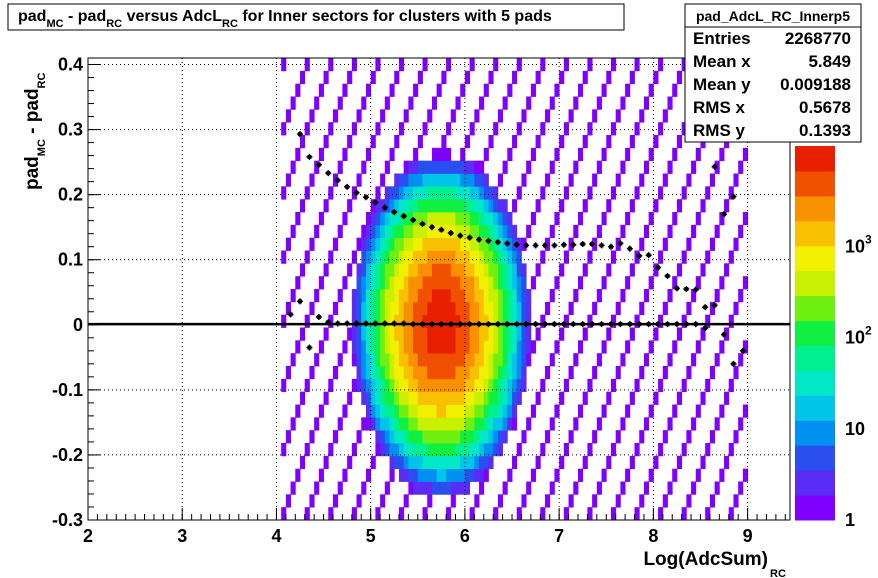 Image resolution: width=878 pixels, height=578 pixels. I want to click on y-tick-label: -0.2, so click(67, 455).